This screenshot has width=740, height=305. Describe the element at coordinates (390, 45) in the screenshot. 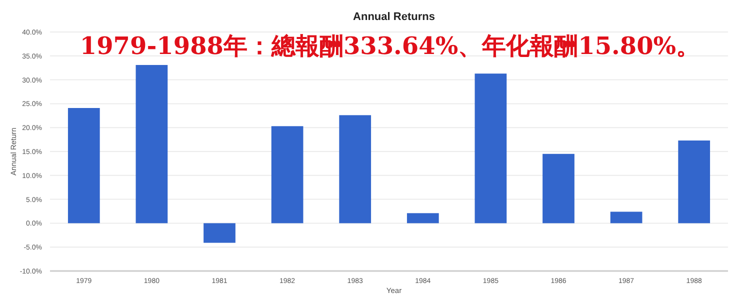

I see `annotation: 1979-1988年：總報酬333.64%、年化報酬15.80%。` at that location.